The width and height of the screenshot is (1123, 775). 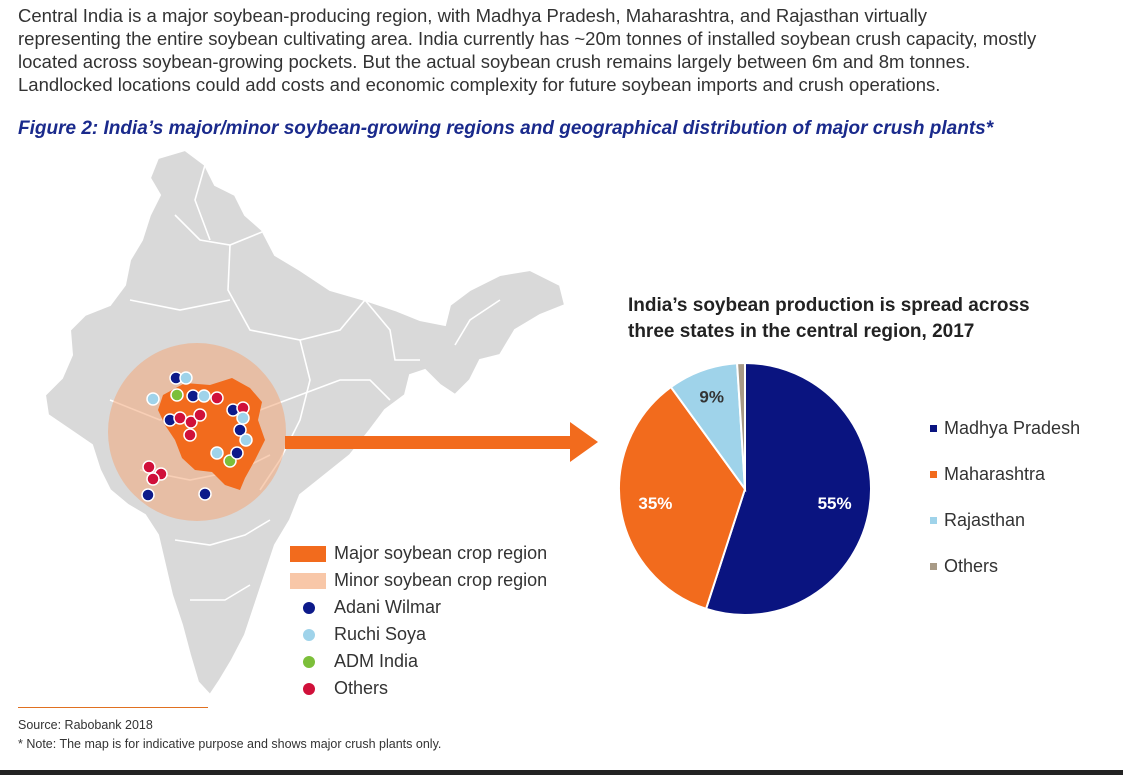 What do you see at coordinates (655, 503) in the screenshot?
I see `pie-slice-label: 35%` at bounding box center [655, 503].